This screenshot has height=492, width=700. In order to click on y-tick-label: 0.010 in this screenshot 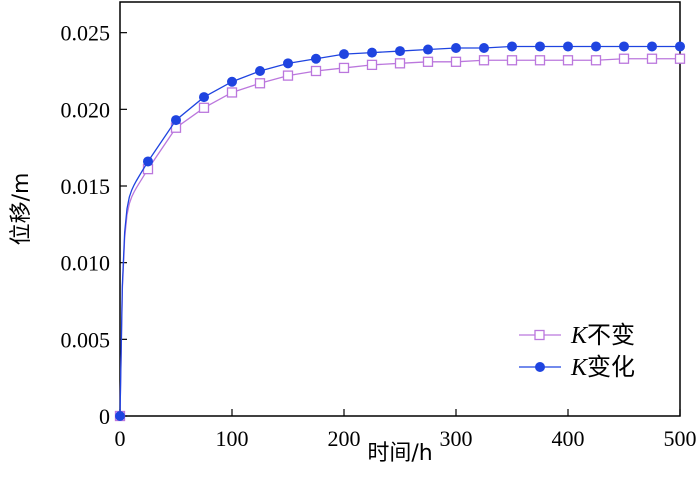, I will do `click(86, 263)`.